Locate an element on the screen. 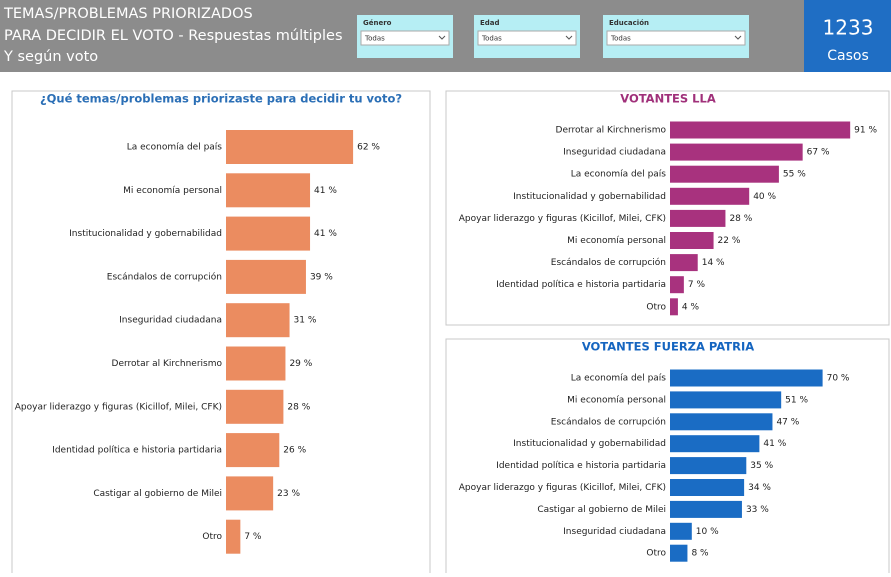  value-label: 39 % is located at coordinates (321, 277).